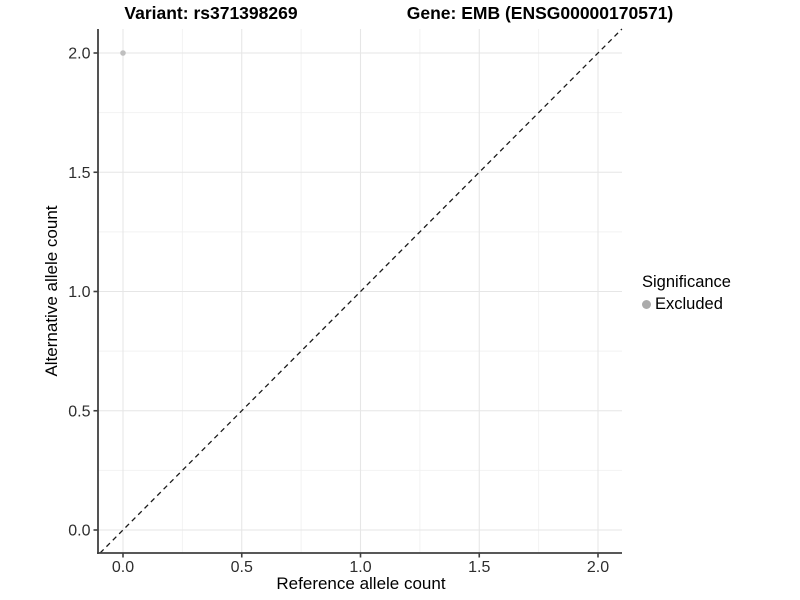 The image size is (800, 600). I want to click on legend-item-label: Excluded, so click(689, 304).